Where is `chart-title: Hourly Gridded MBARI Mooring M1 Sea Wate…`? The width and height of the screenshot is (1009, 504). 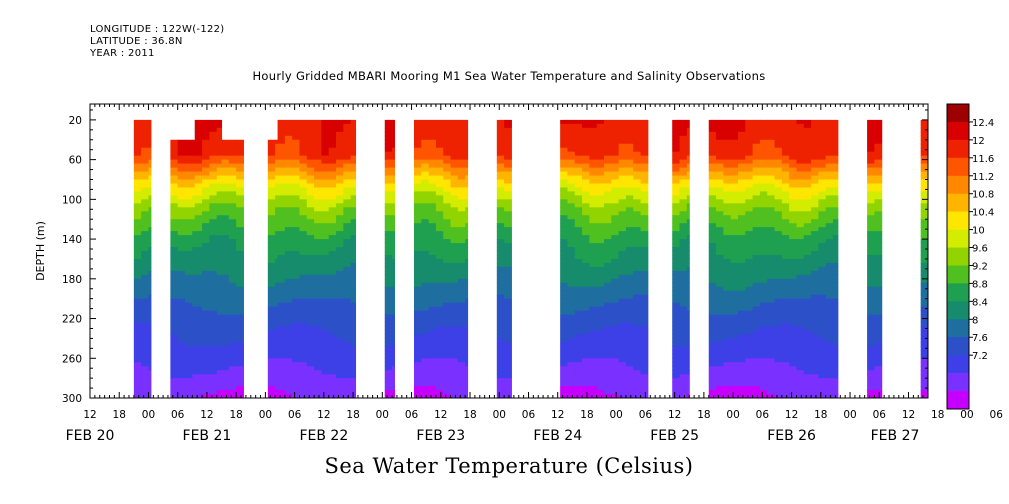
chart-title: Hourly Gridded MBARI Mooring M1 Sea Wate… is located at coordinates (509, 76).